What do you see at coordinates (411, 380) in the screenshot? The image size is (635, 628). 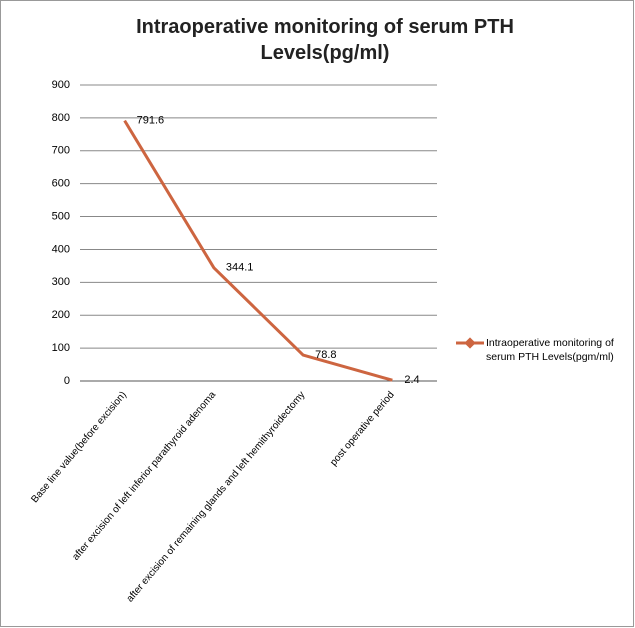 I see `data-label: 2.4` at bounding box center [411, 380].